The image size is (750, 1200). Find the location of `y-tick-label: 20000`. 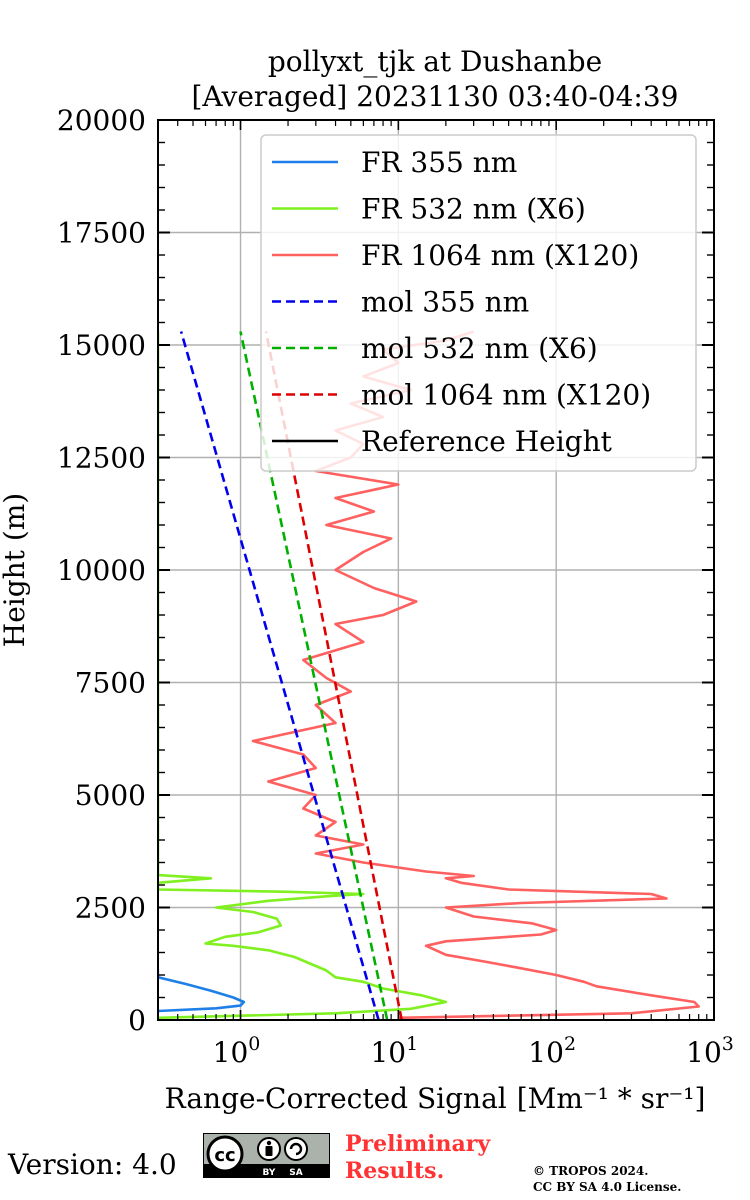

y-tick-label: 20000 is located at coordinates (101, 120).